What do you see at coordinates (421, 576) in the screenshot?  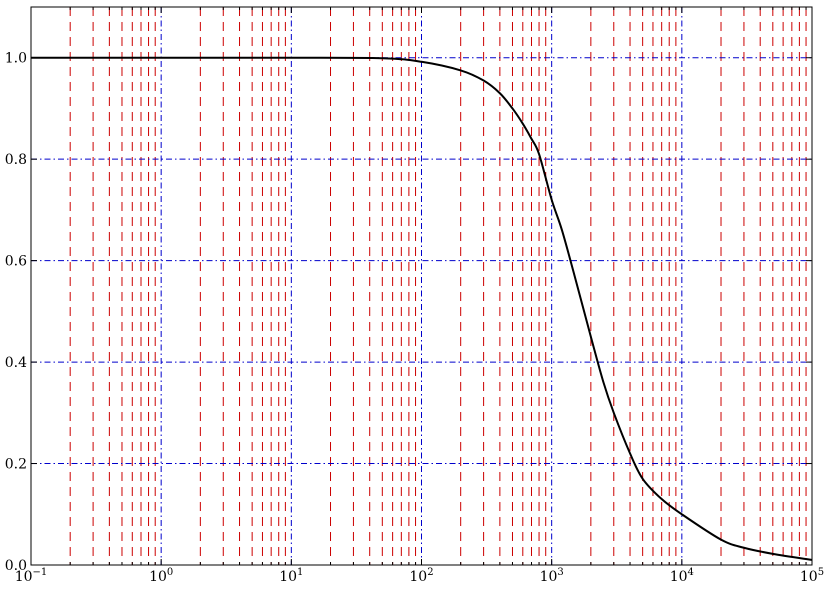 I see `x-tick-label: 10²` at bounding box center [421, 576].